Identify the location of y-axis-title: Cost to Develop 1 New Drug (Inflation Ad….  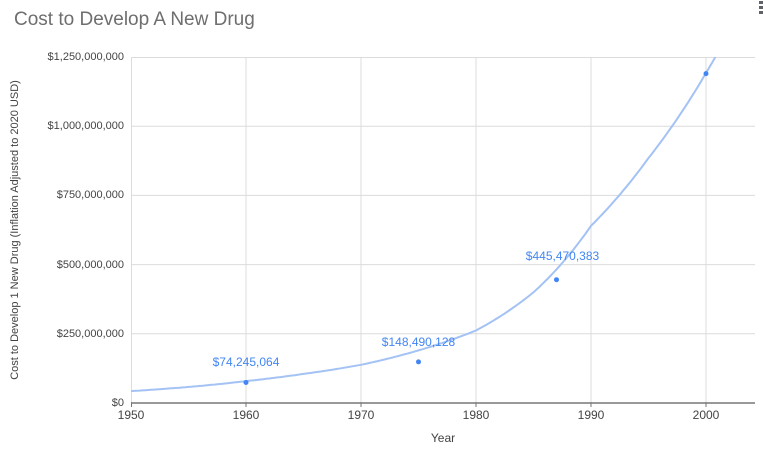
(15, 230).